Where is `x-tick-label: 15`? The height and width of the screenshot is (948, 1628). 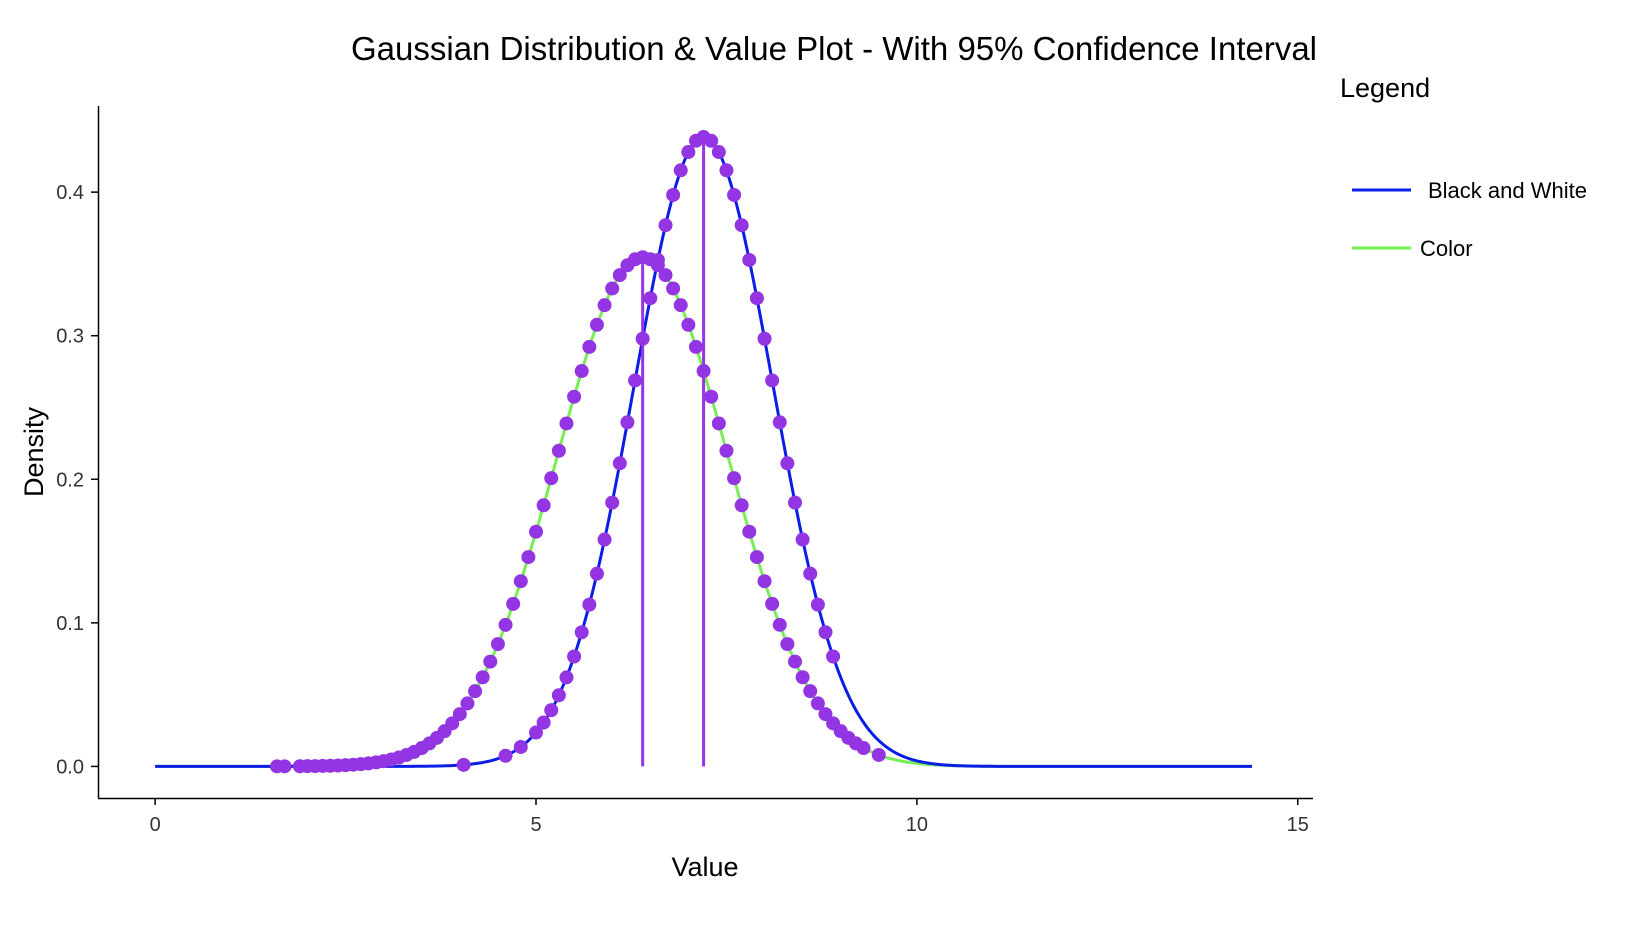
x-tick-label: 15 is located at coordinates (1298, 825).